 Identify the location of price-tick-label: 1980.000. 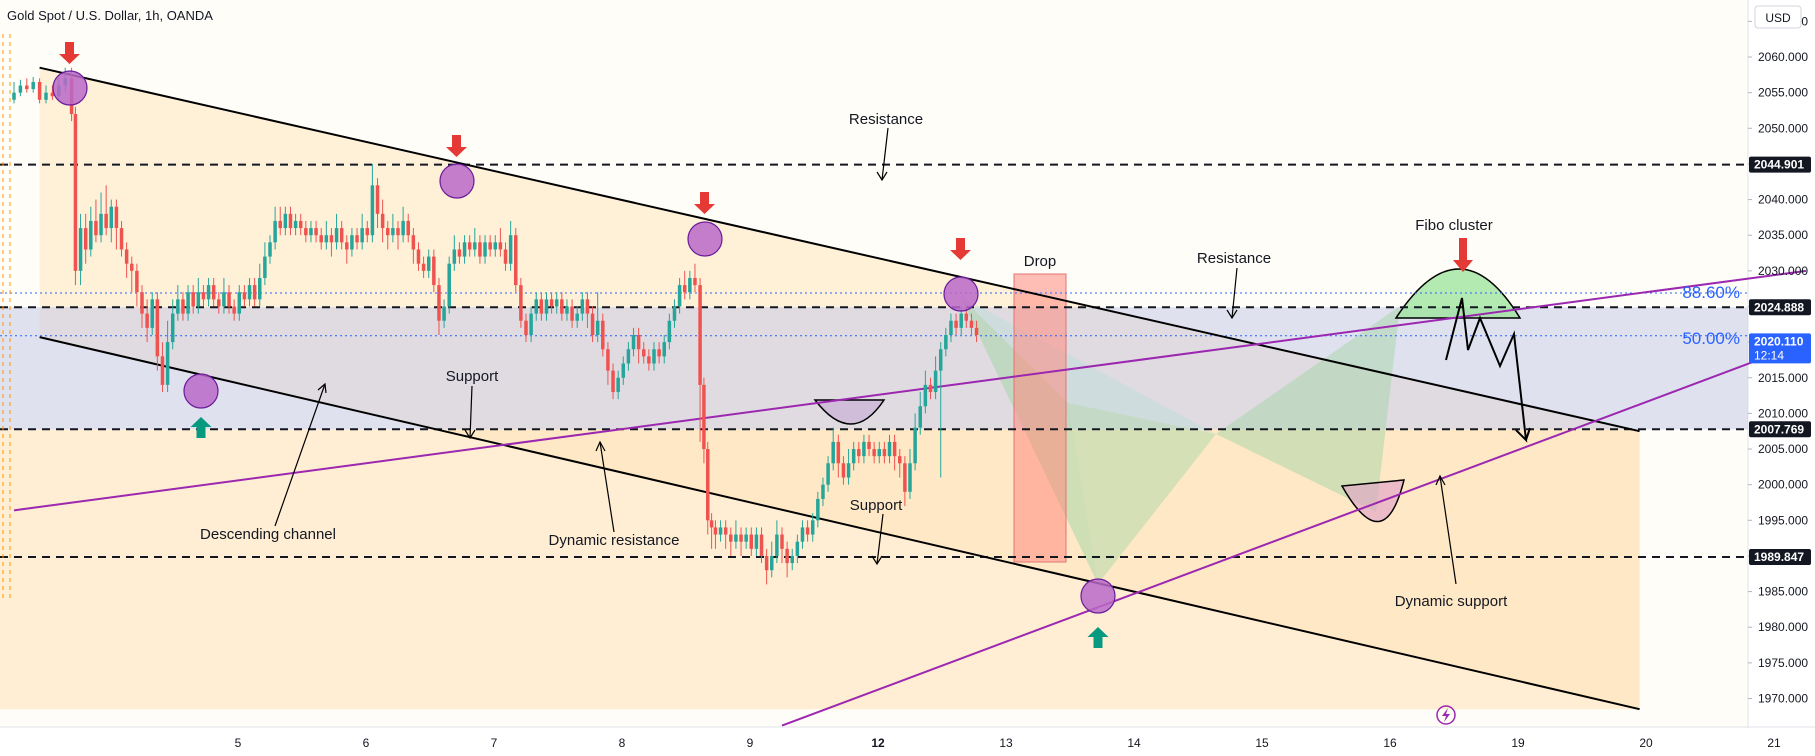
(1783, 627).